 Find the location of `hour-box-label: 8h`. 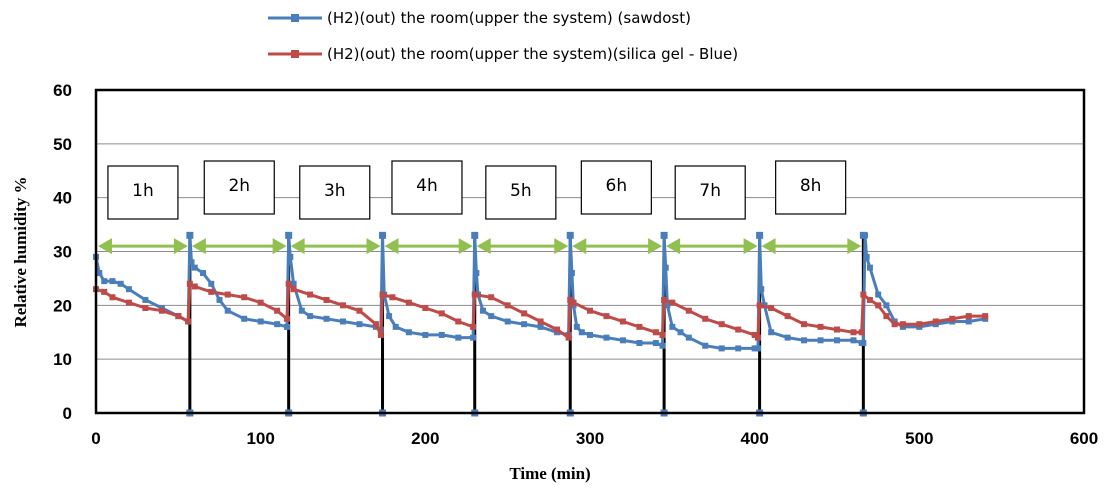

hour-box-label: 8h is located at coordinates (811, 186).